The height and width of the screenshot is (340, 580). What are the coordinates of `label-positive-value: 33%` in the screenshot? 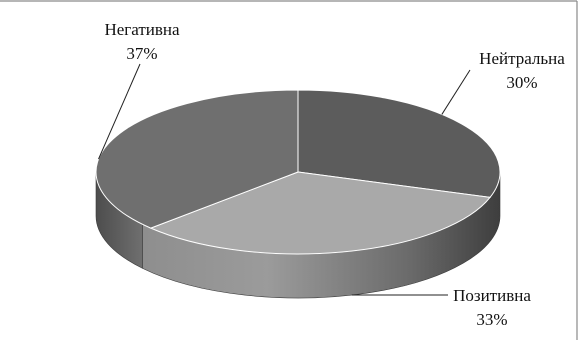 It's located at (491, 319).